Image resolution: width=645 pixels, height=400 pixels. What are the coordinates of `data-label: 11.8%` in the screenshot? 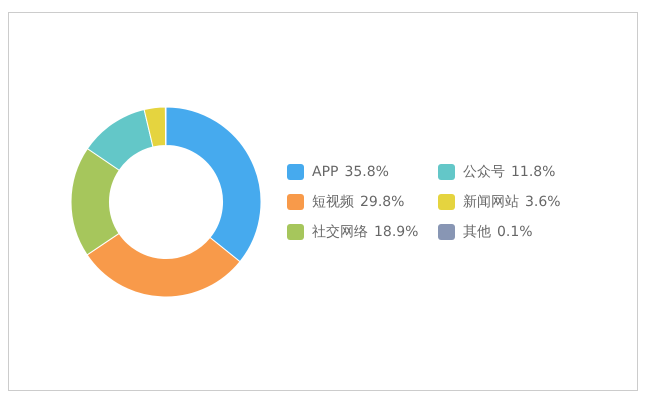 It's located at (533, 172).